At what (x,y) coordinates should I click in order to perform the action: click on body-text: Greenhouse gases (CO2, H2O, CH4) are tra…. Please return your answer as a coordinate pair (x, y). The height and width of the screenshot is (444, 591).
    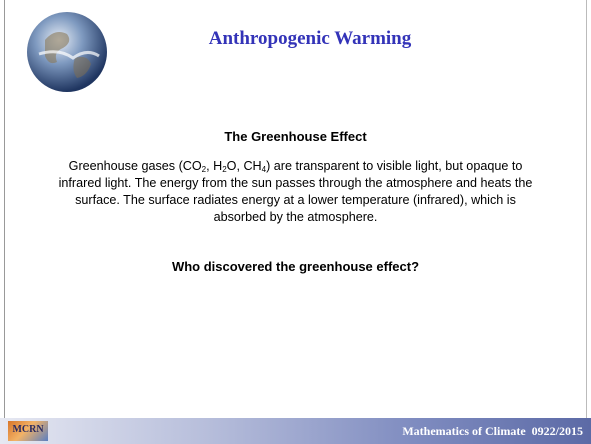
    Looking at the image, I should click on (295, 192).